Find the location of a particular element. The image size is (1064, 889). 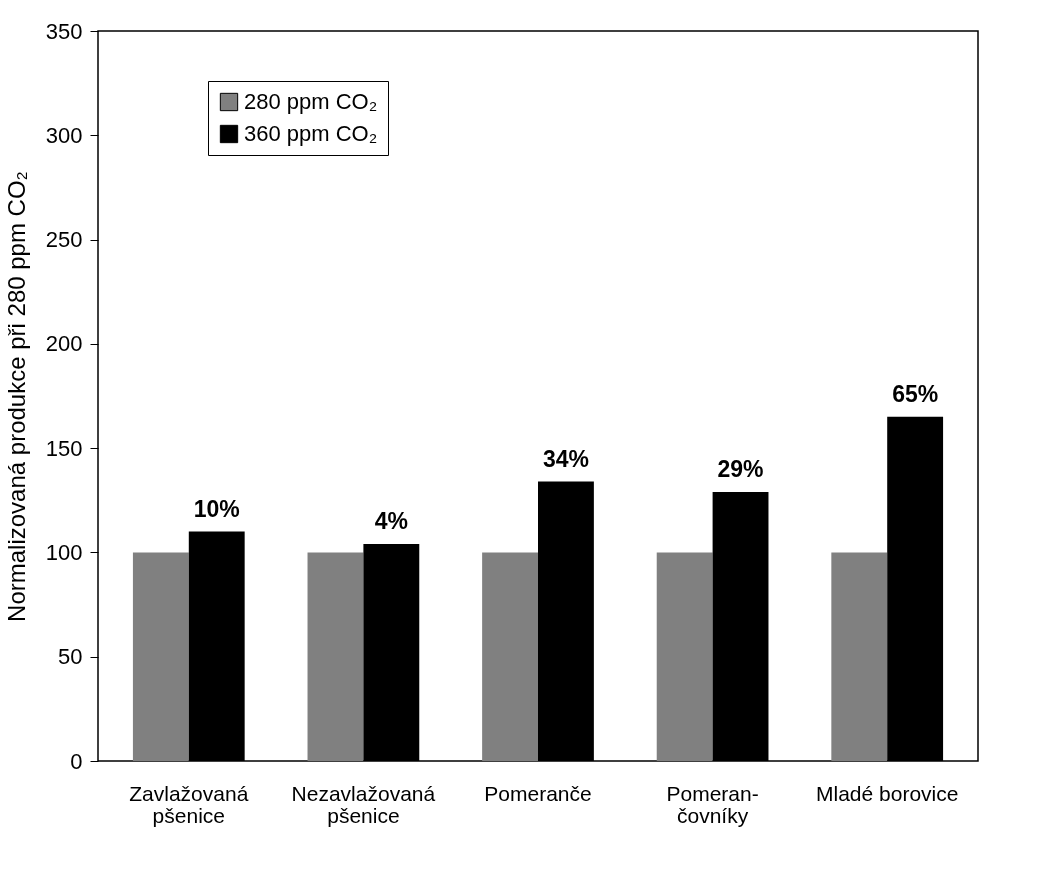

y-tick-label: 250 is located at coordinates (64, 240).